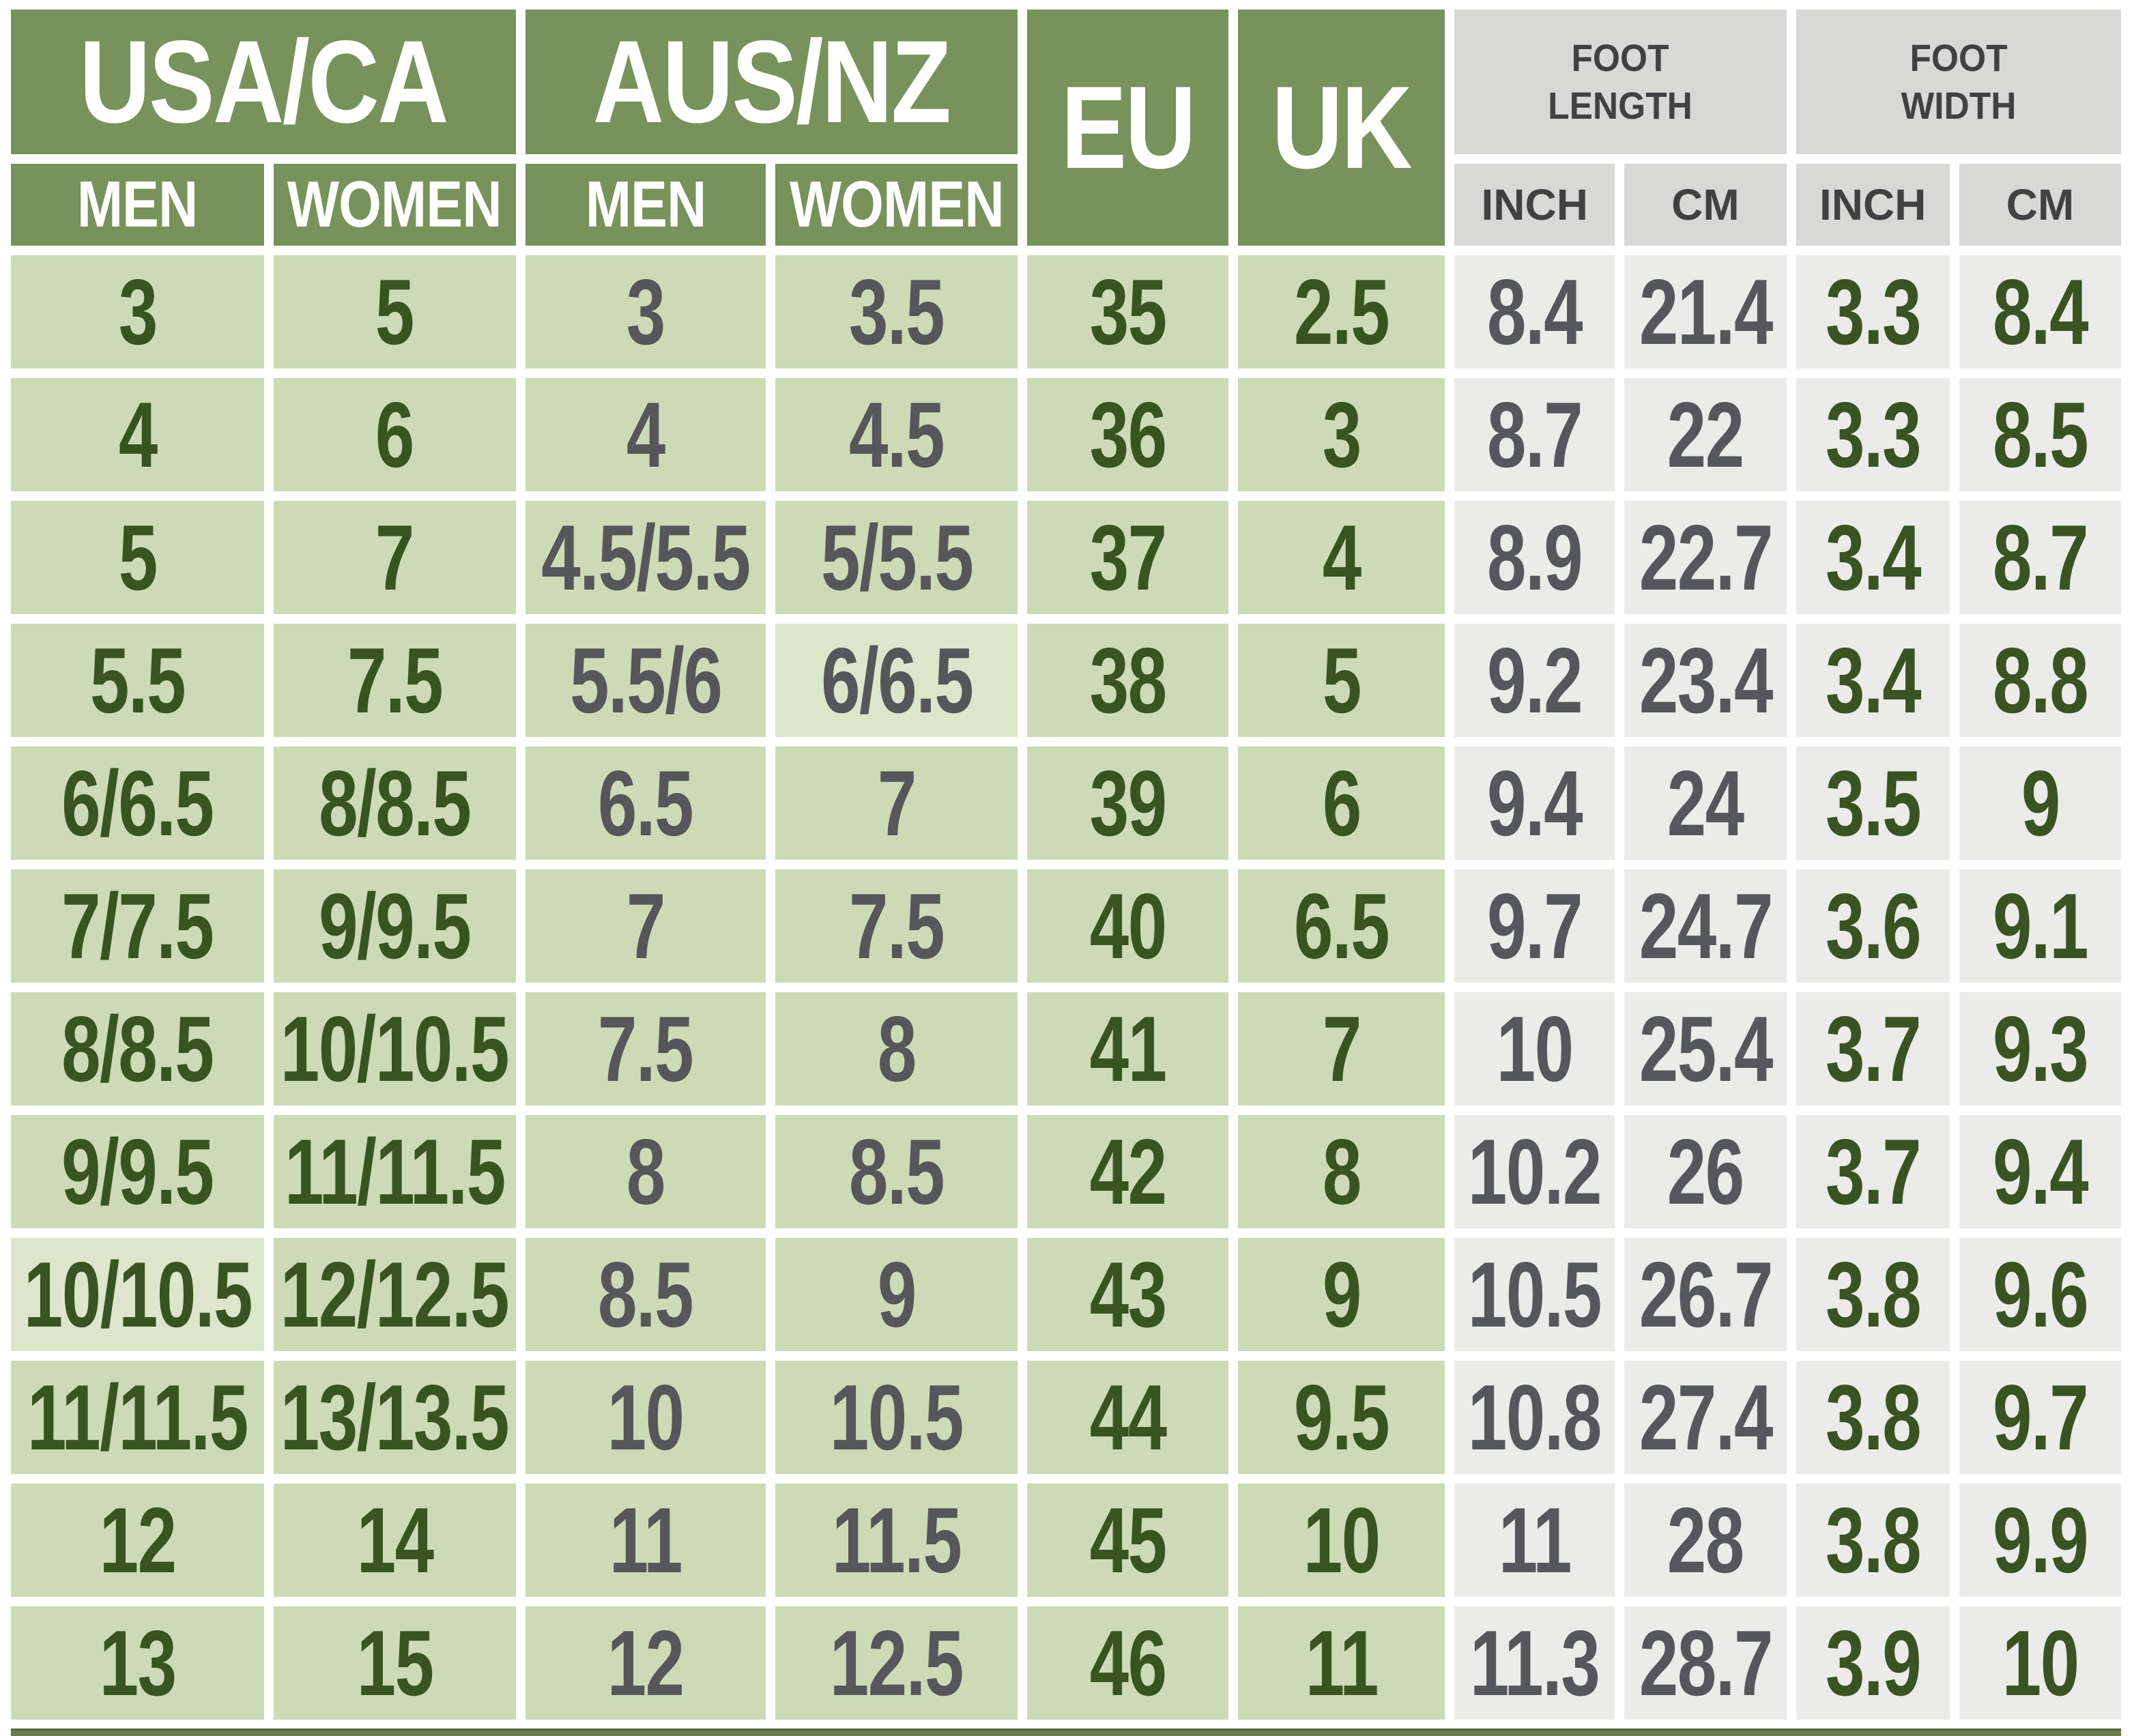 Image resolution: width=2132 pixels, height=1736 pixels. I want to click on table-cell-r3-c7: 8.9, so click(1534, 557).